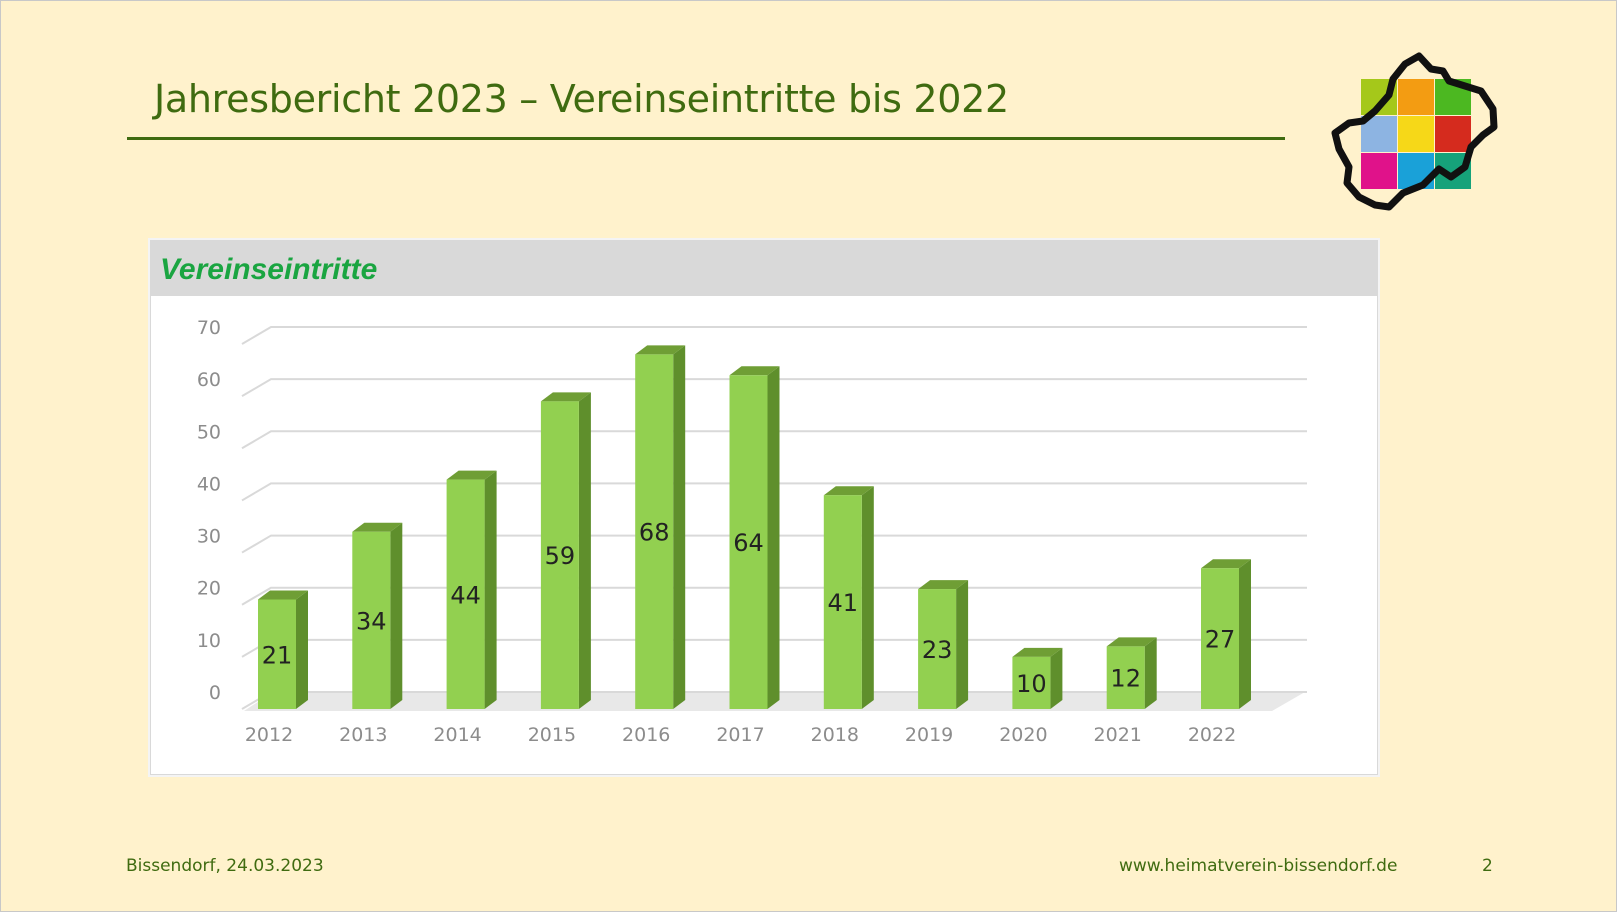 The height and width of the screenshot is (912, 1617). I want to click on data-label: 23, so click(937, 650).